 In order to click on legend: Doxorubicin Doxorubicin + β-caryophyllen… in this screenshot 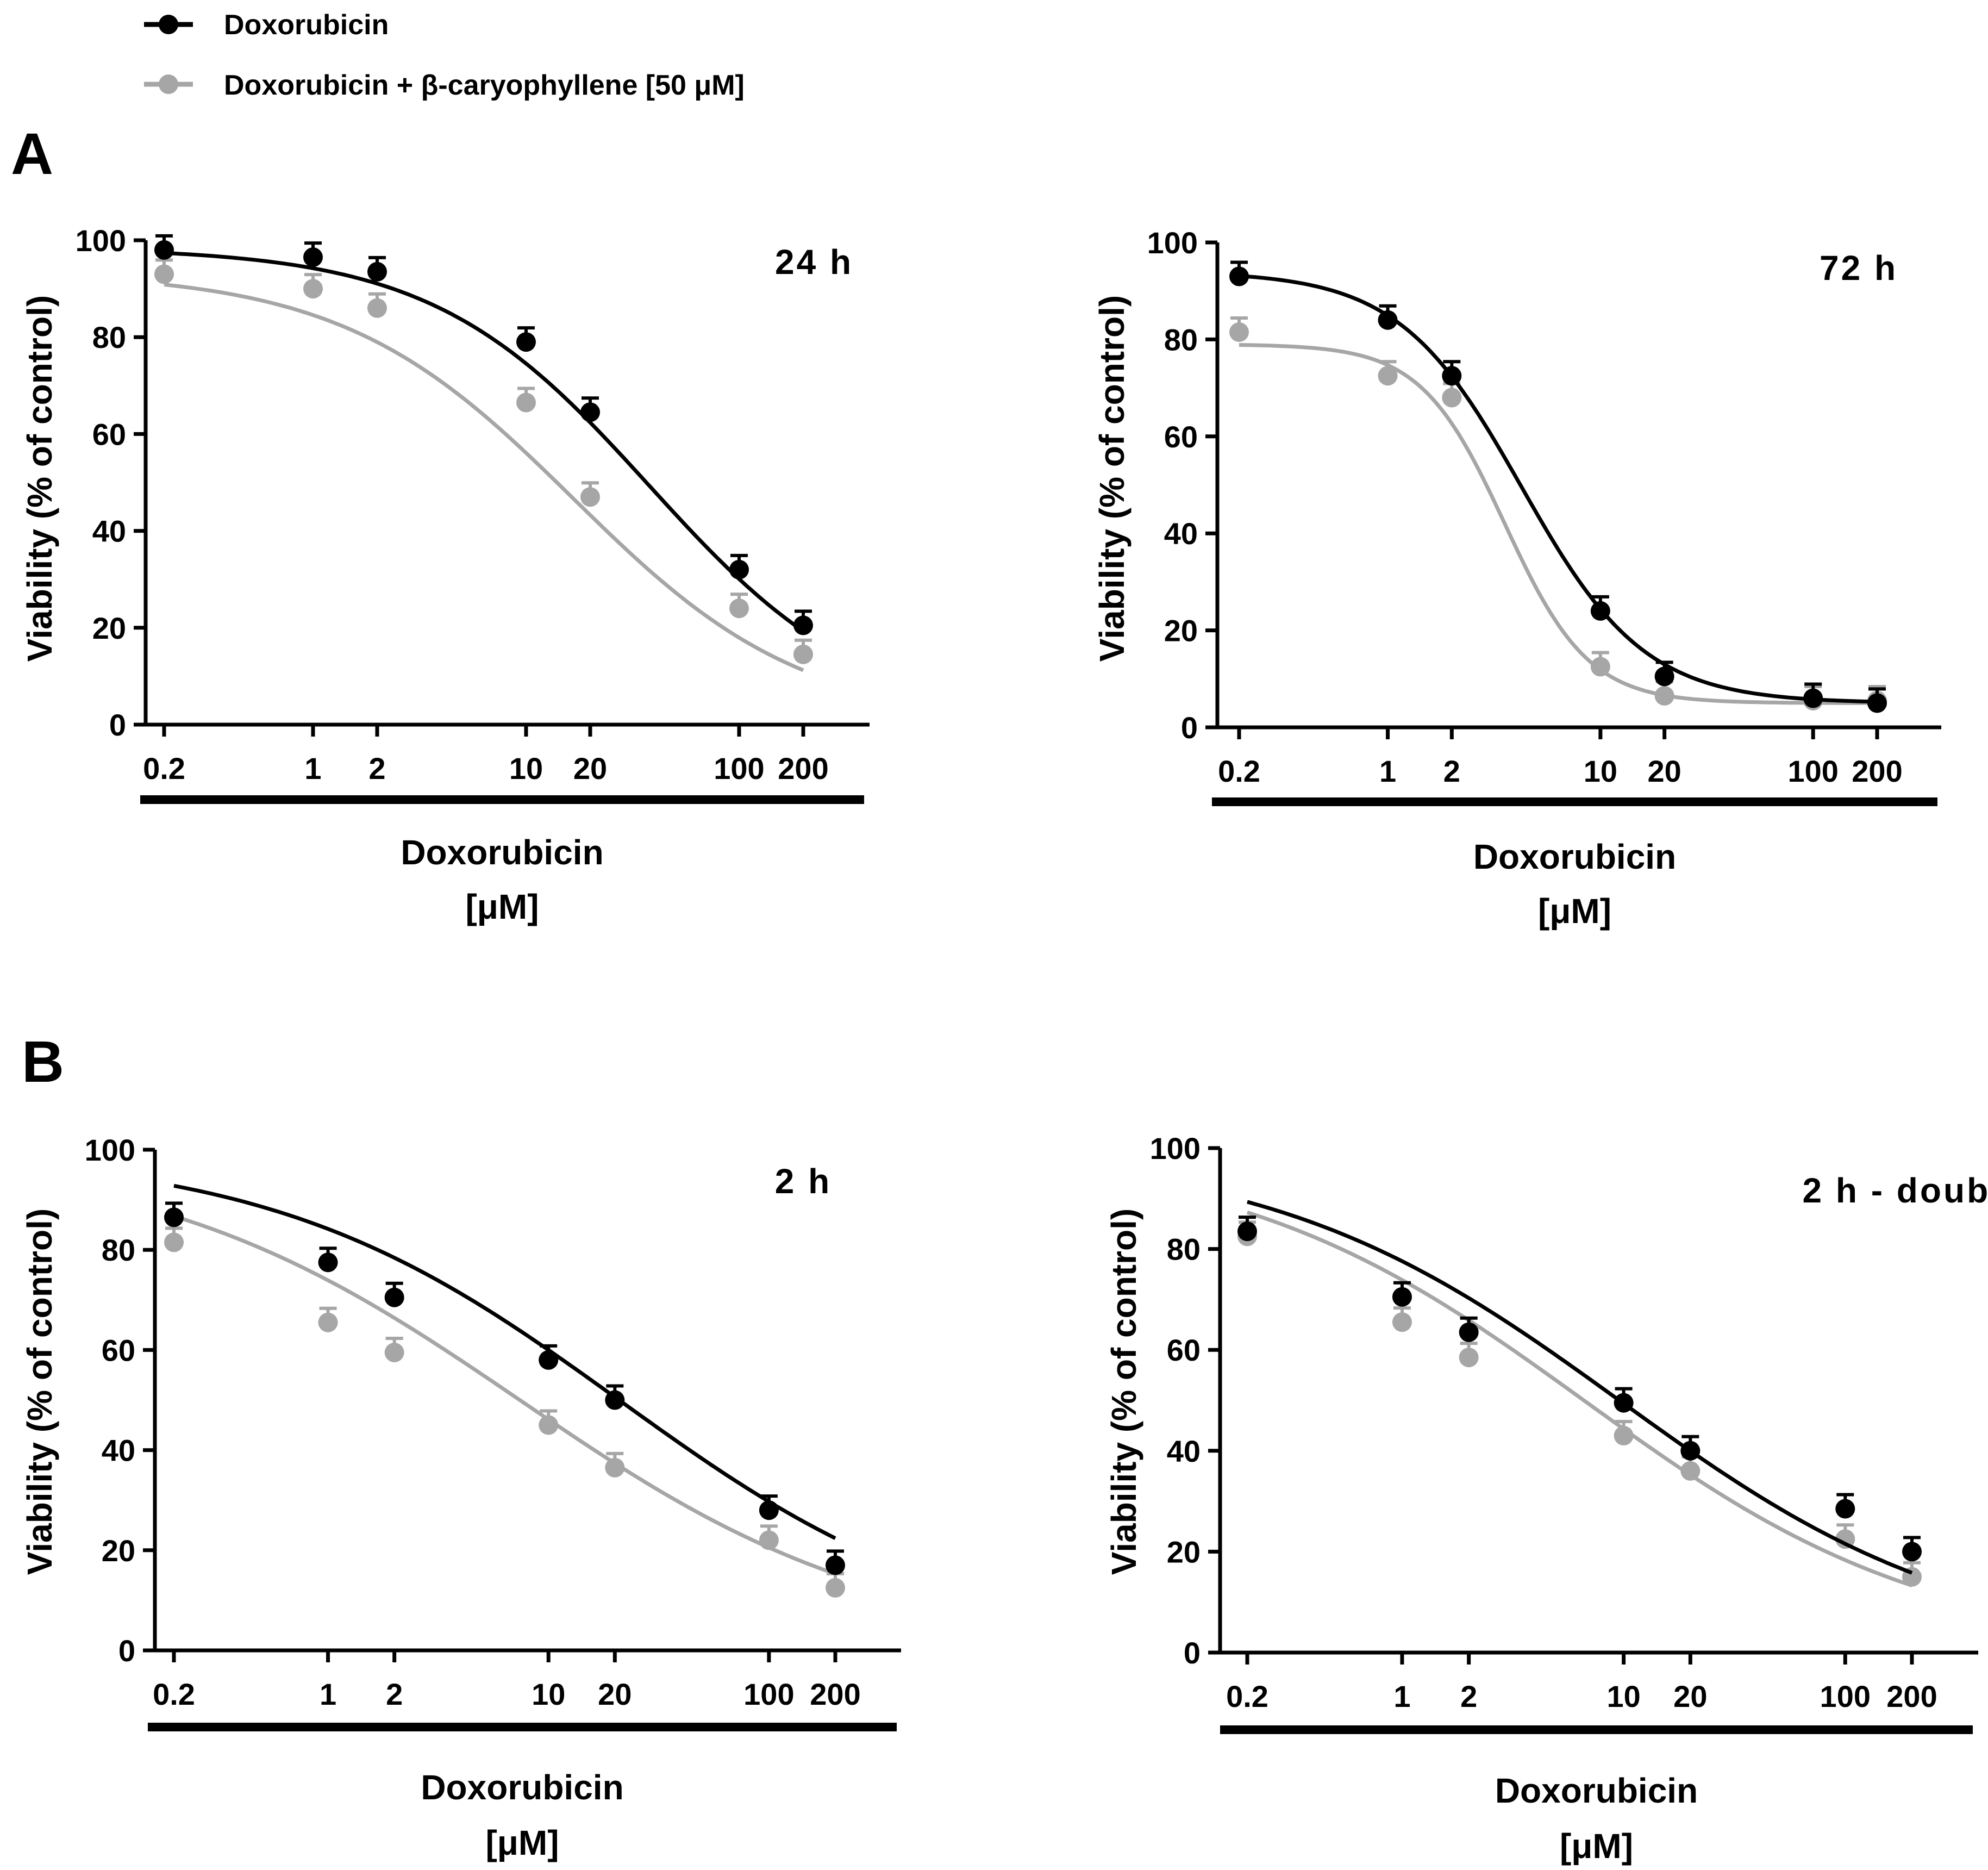, I will do `click(444, 55)`.